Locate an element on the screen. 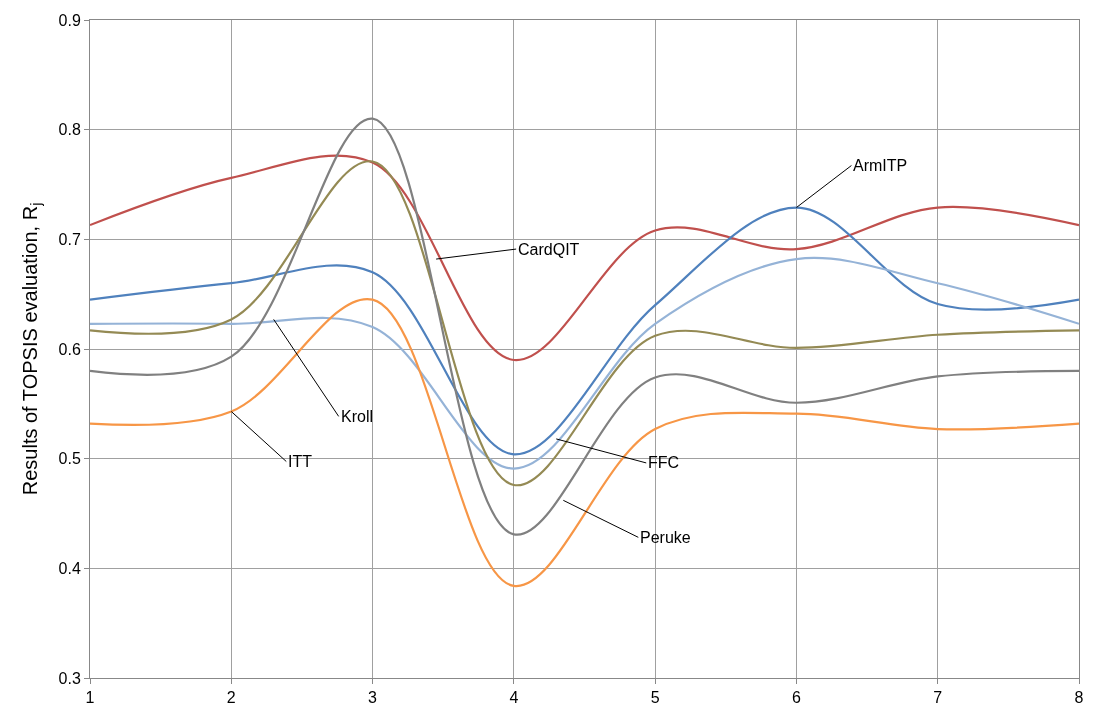  x-tick-label: 3 is located at coordinates (373, 698).